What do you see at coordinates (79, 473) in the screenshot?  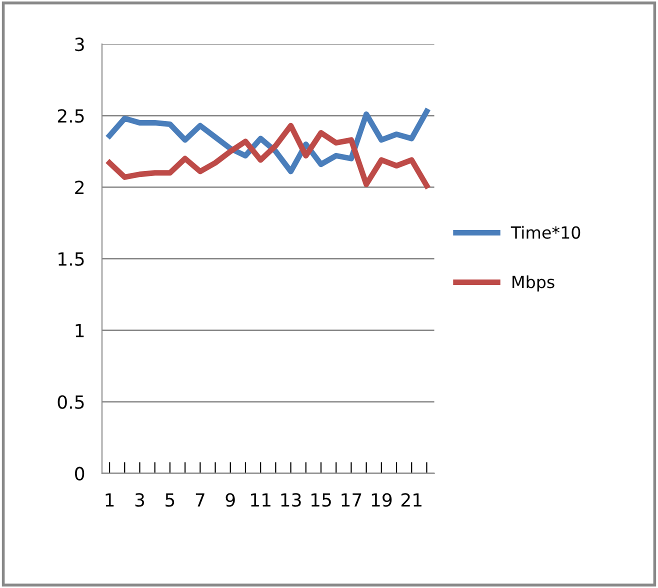 I see `y-tick-label: 0` at bounding box center [79, 473].